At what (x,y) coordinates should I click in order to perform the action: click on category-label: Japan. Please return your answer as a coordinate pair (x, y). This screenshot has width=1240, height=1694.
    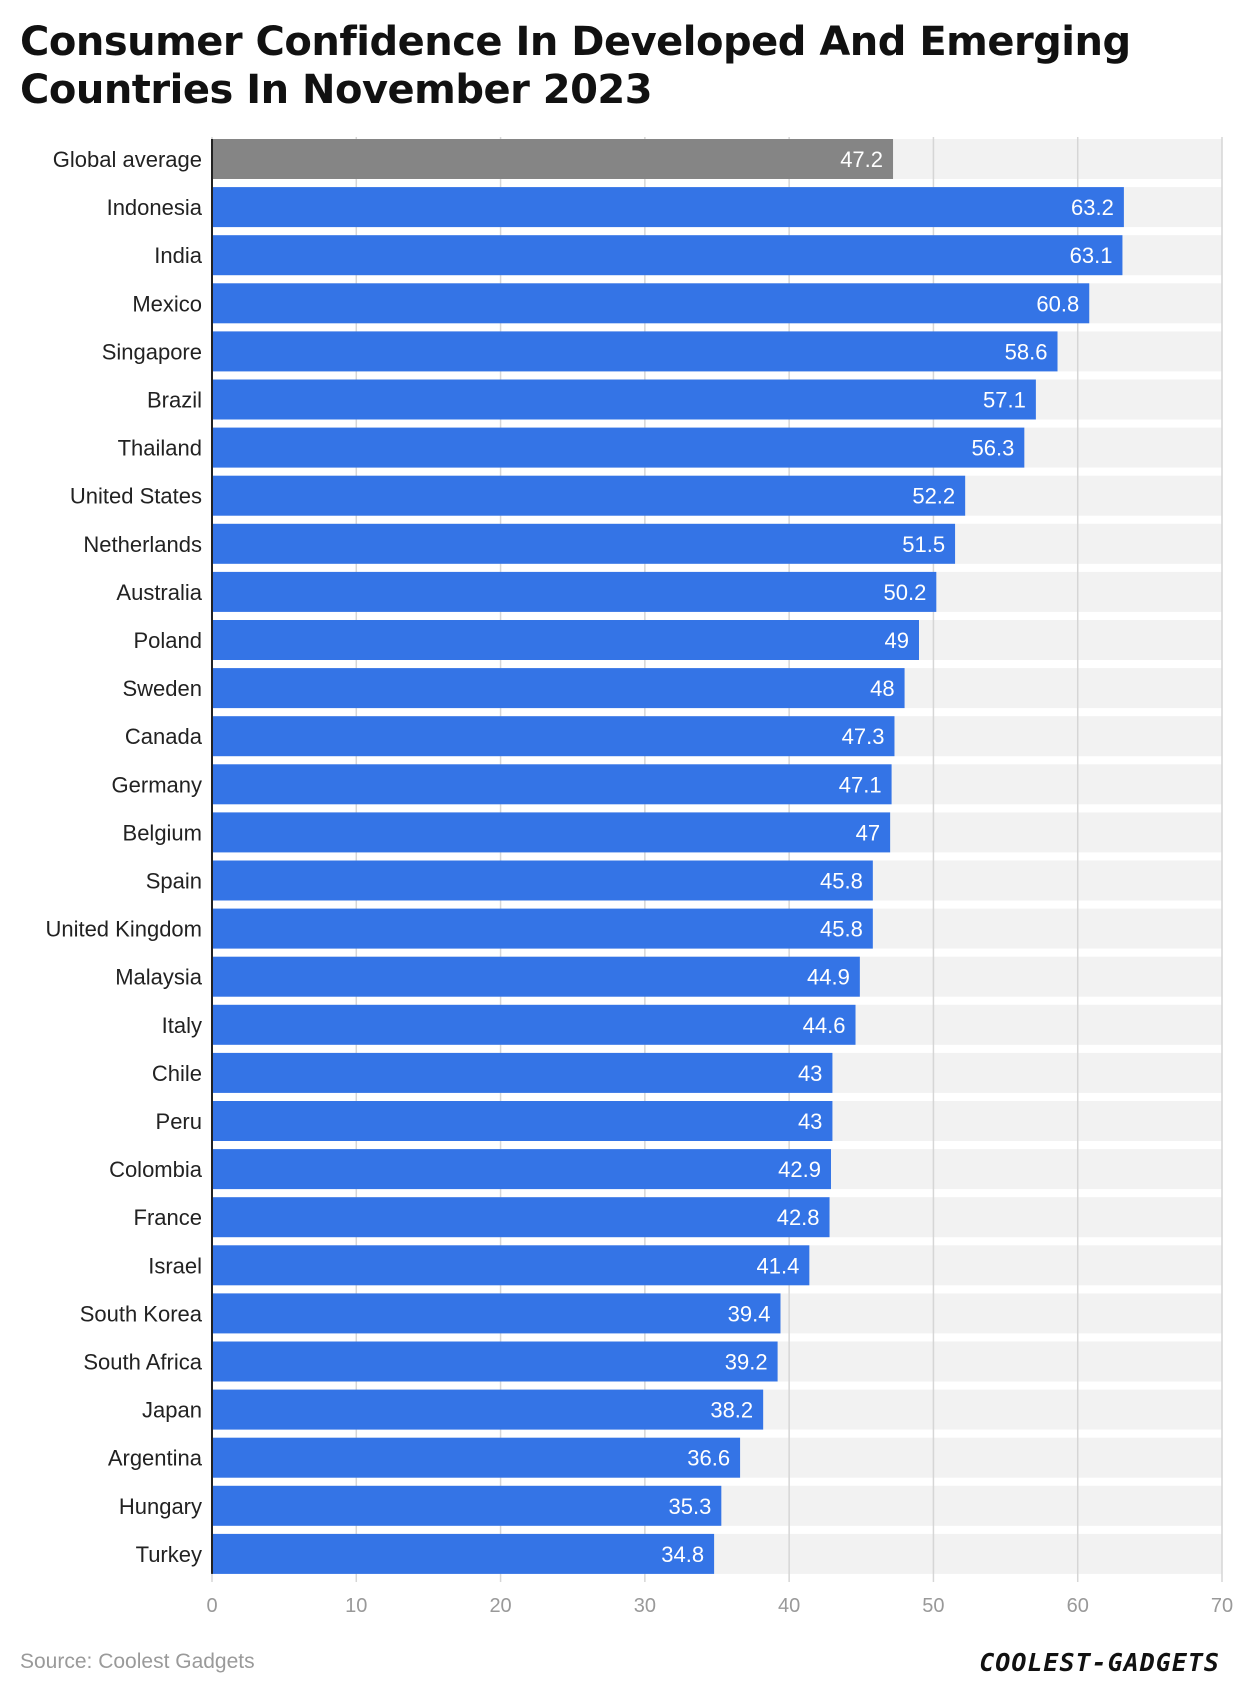
    Looking at the image, I should click on (172, 1410).